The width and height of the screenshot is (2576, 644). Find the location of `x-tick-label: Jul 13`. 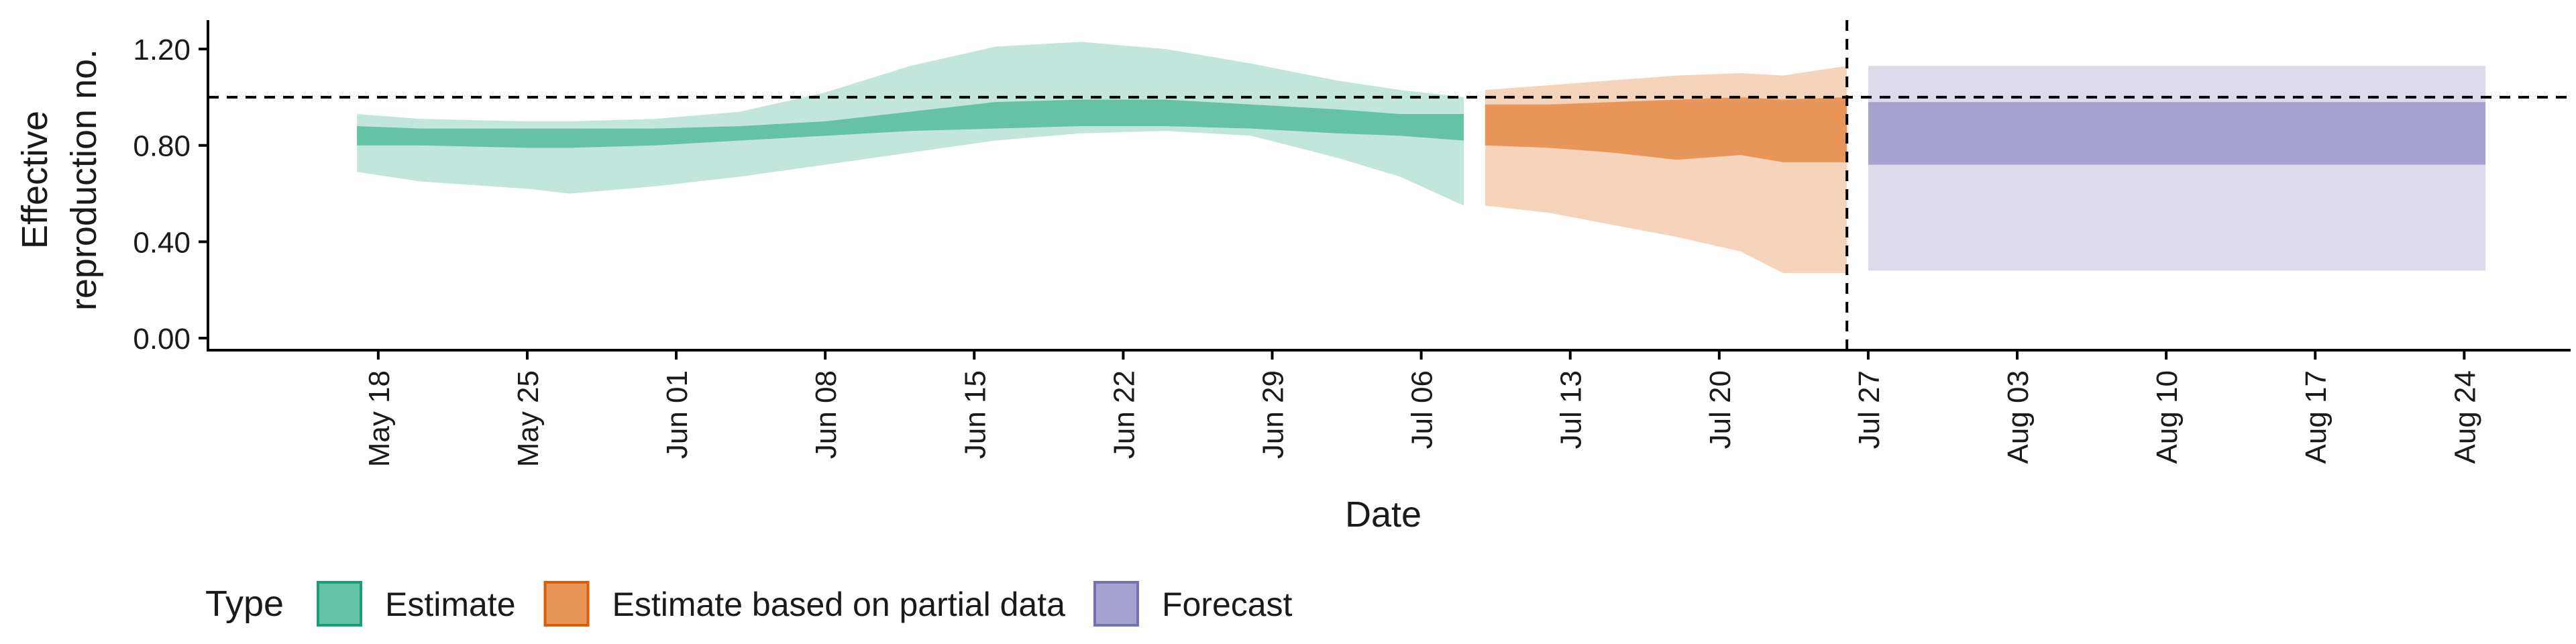

x-tick-label: Jul 13 is located at coordinates (1571, 409).